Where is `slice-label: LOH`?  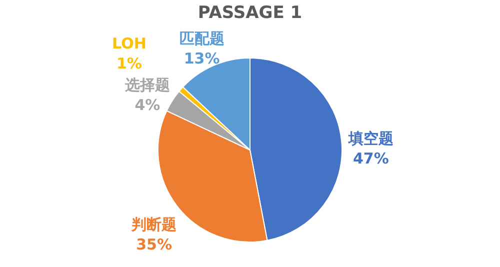
slice-label: LOH is located at coordinates (129, 43).